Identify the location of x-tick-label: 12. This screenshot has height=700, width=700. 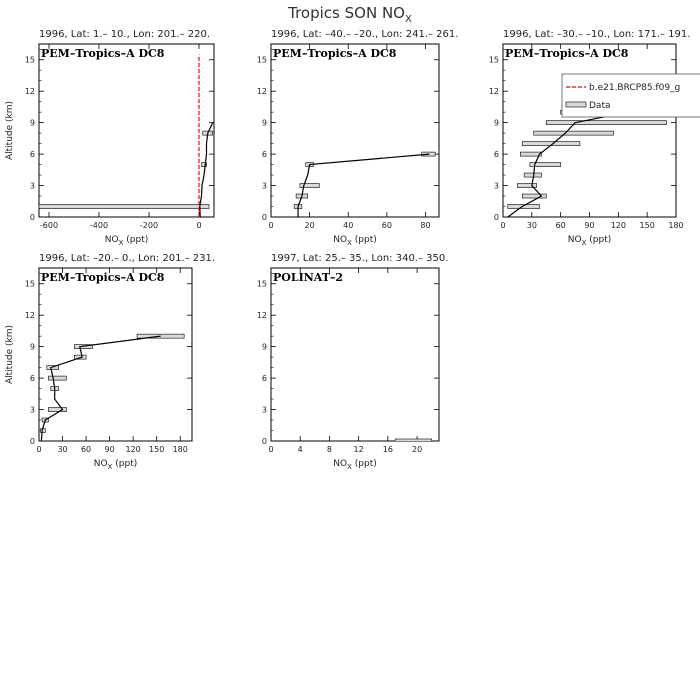
(359, 449).